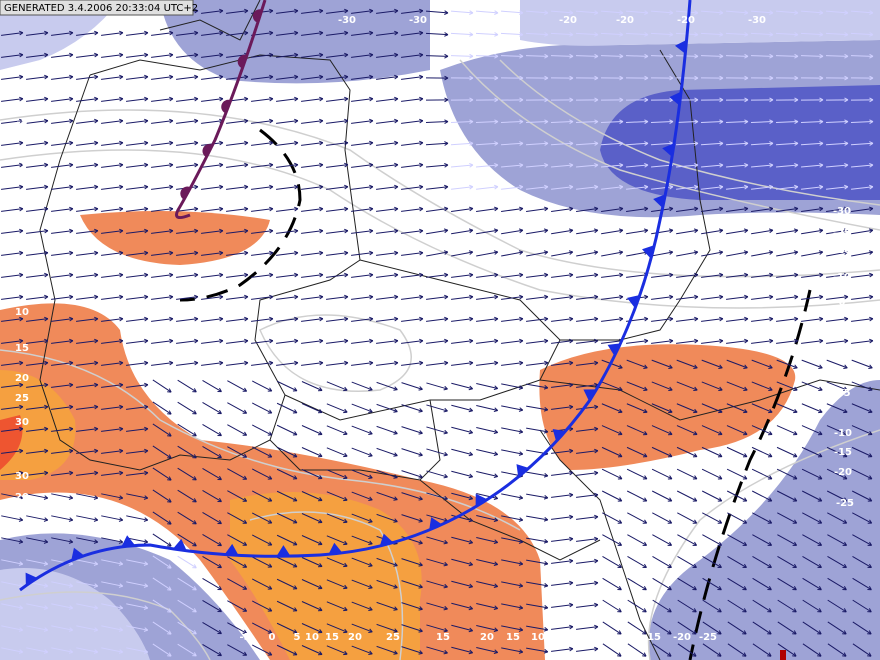 The height and width of the screenshot is (660, 880). I want to click on contour-label: -20, so click(682, 637).